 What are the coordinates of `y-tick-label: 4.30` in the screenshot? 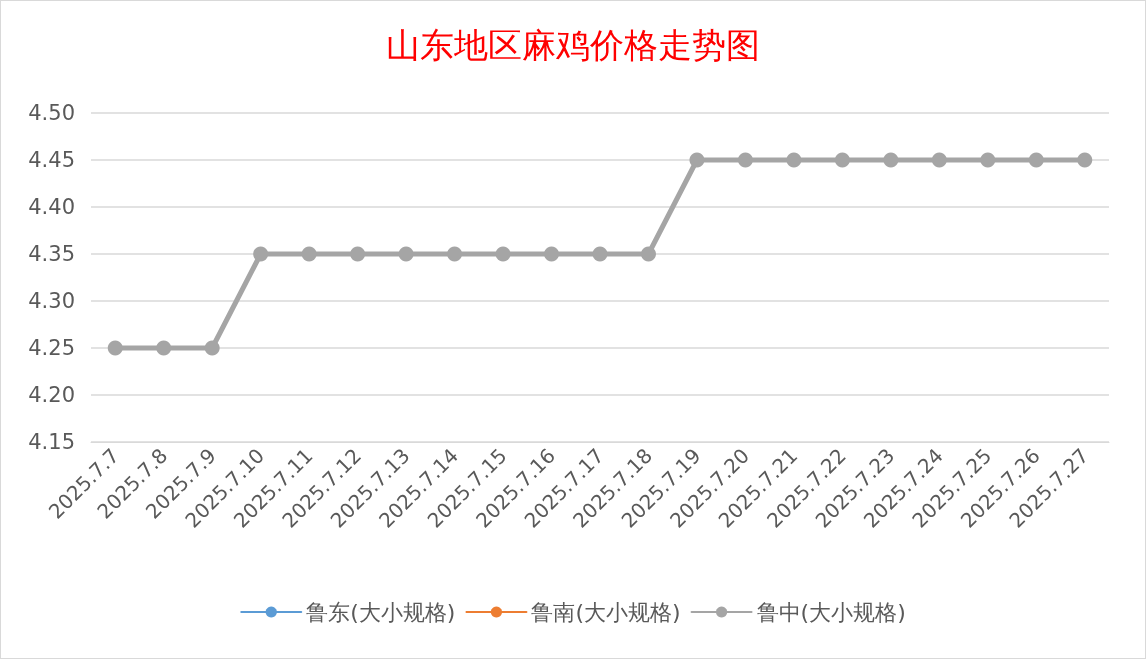 It's located at (51, 301).